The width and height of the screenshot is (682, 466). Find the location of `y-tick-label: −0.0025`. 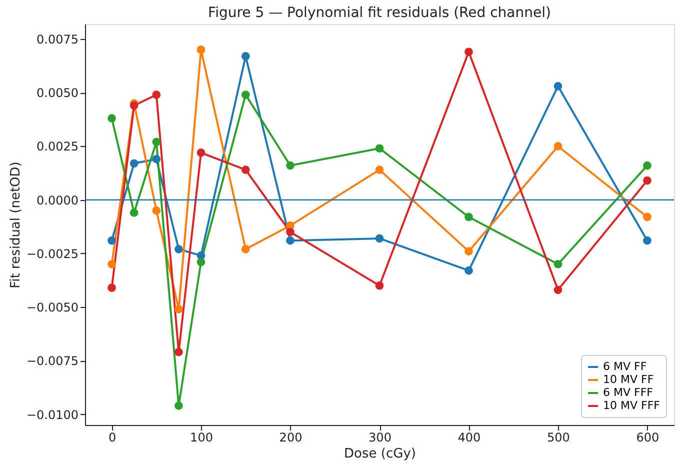

y-tick-label: −0.0025 is located at coordinates (52, 253).